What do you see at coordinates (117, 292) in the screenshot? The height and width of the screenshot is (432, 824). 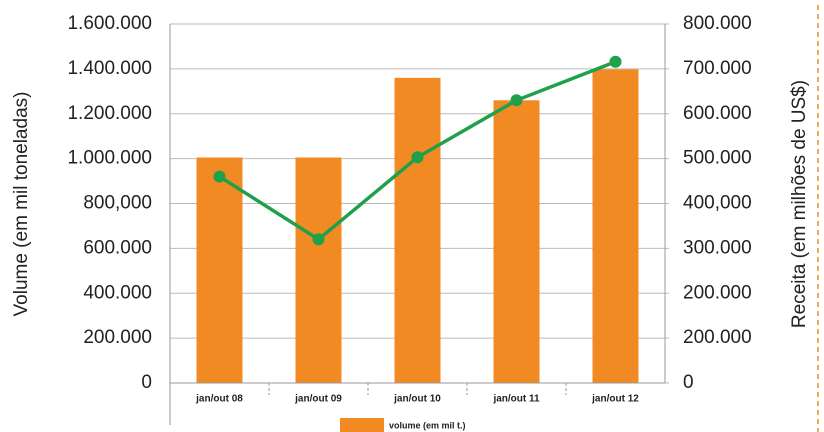 I see `y-tick-label: 400.000` at bounding box center [117, 292].